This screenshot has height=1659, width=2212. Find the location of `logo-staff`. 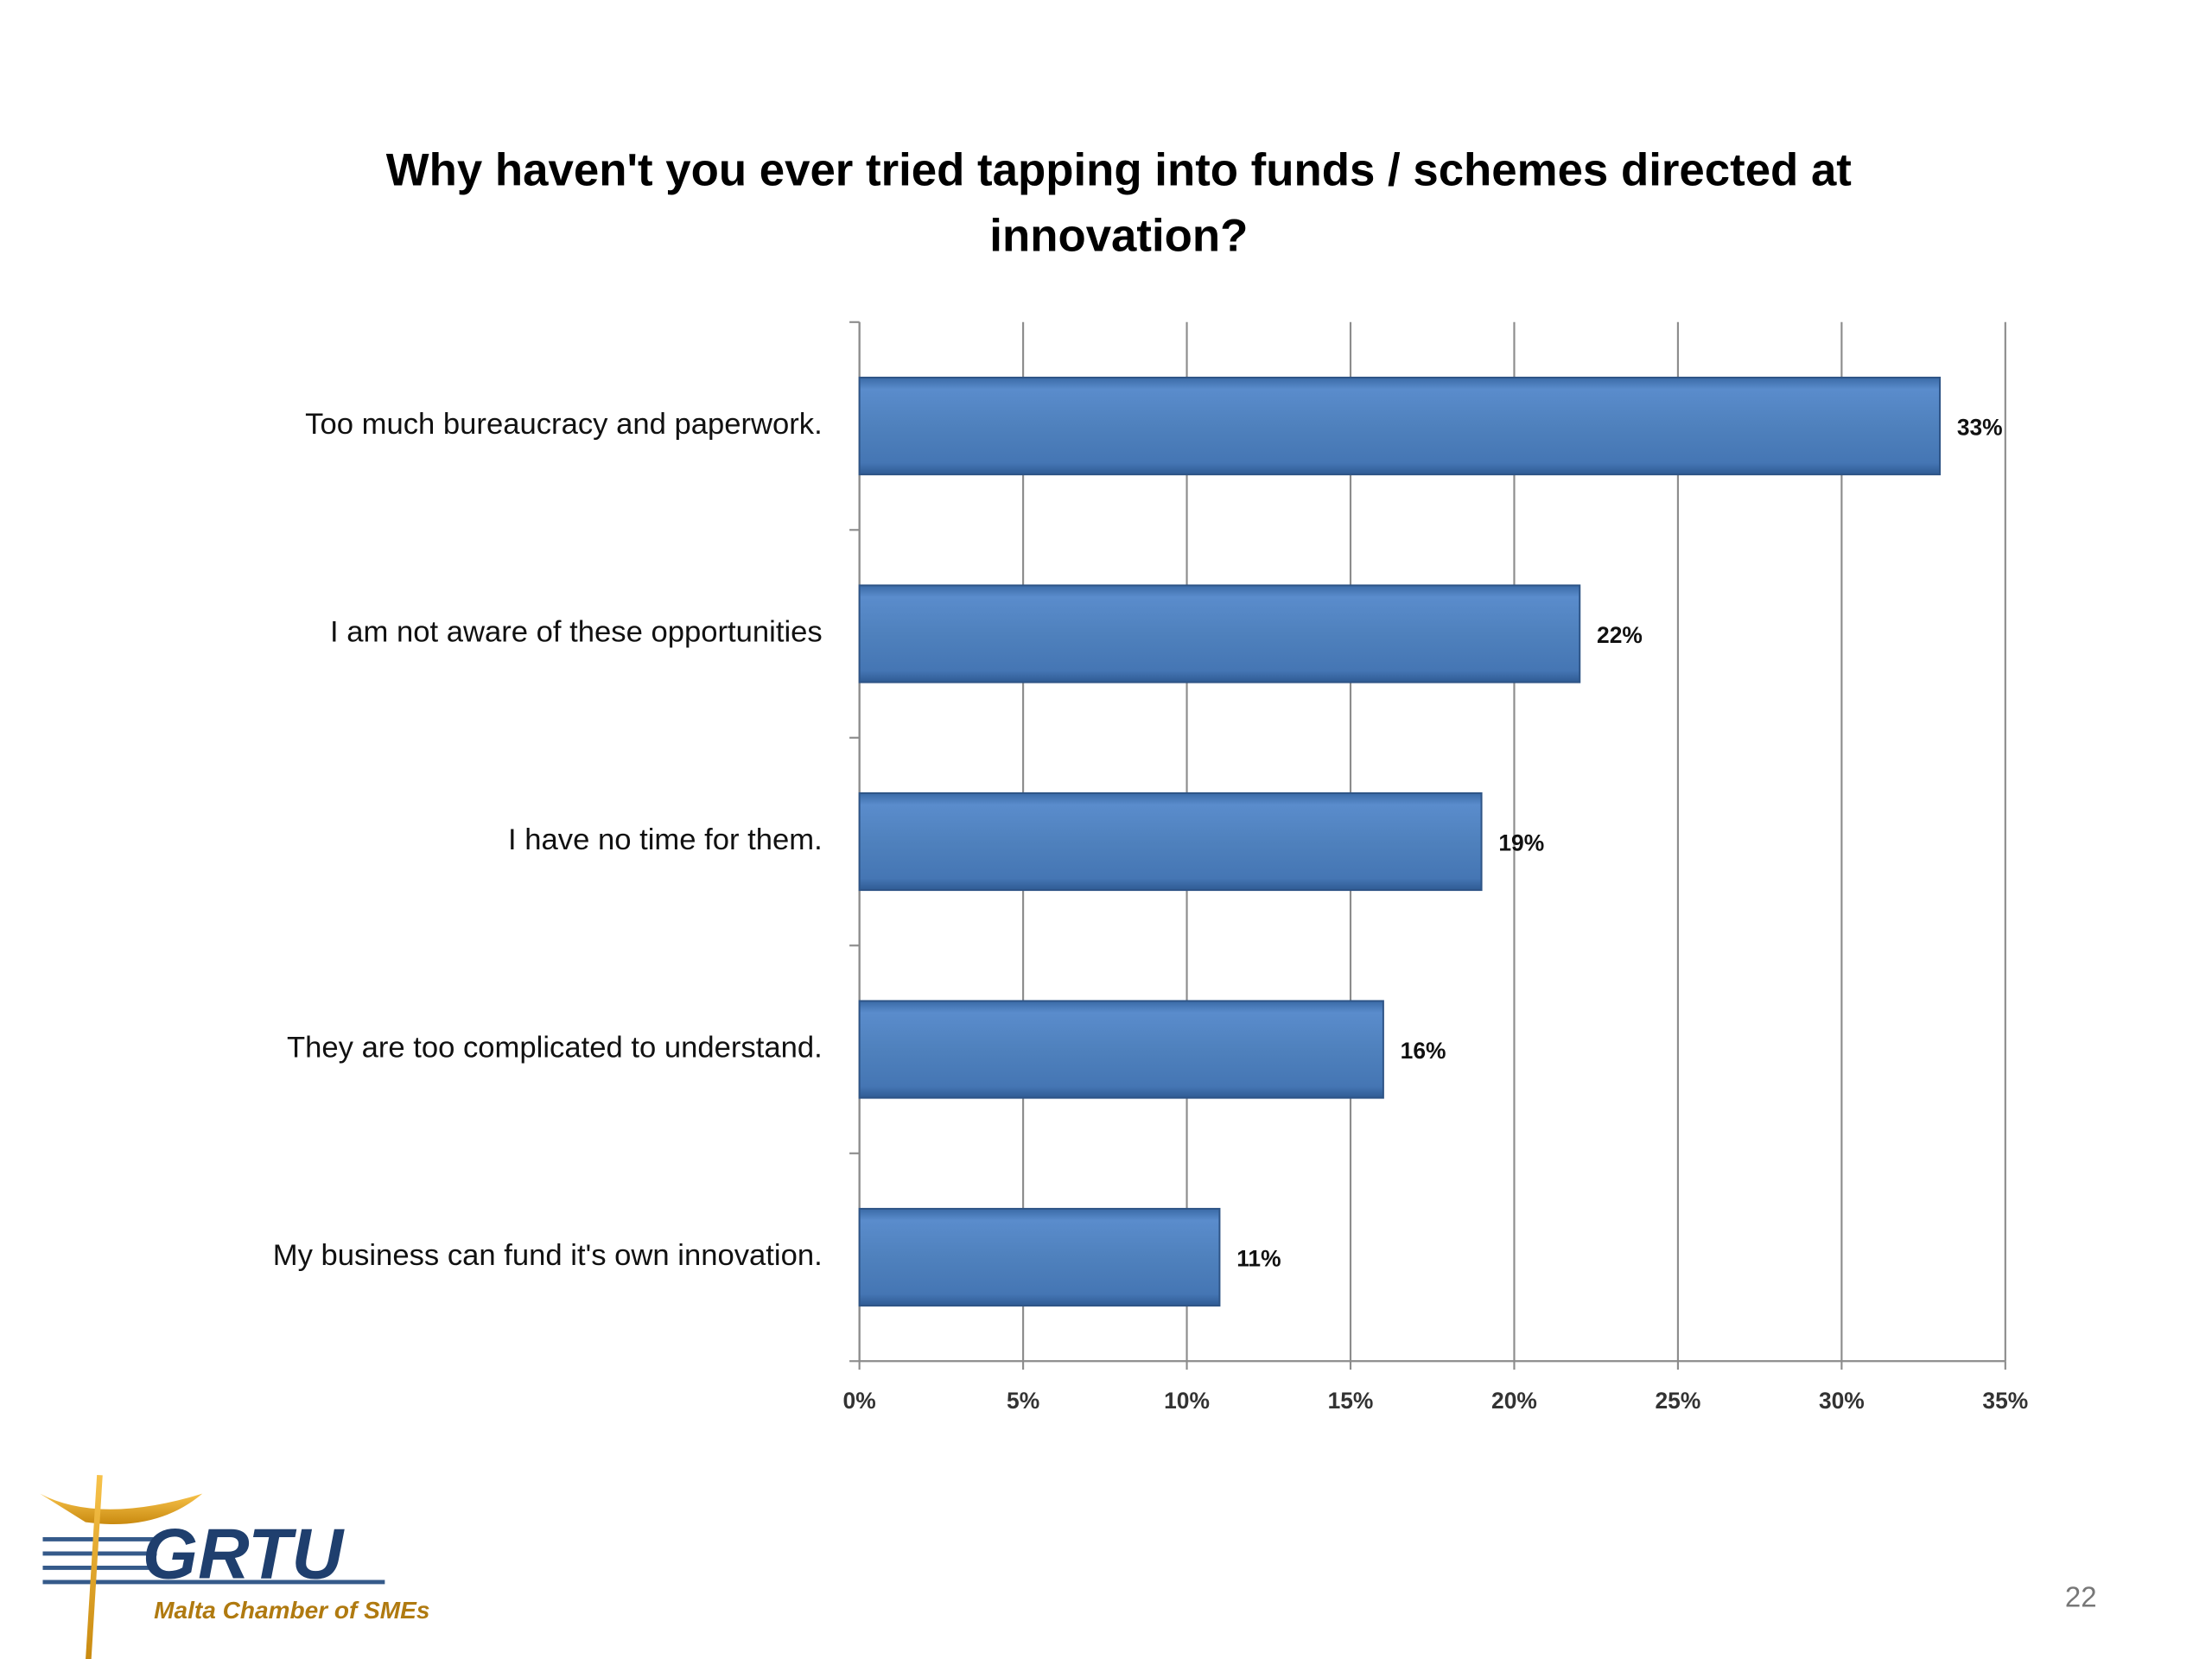

logo-staff is located at coordinates (94, 1567).